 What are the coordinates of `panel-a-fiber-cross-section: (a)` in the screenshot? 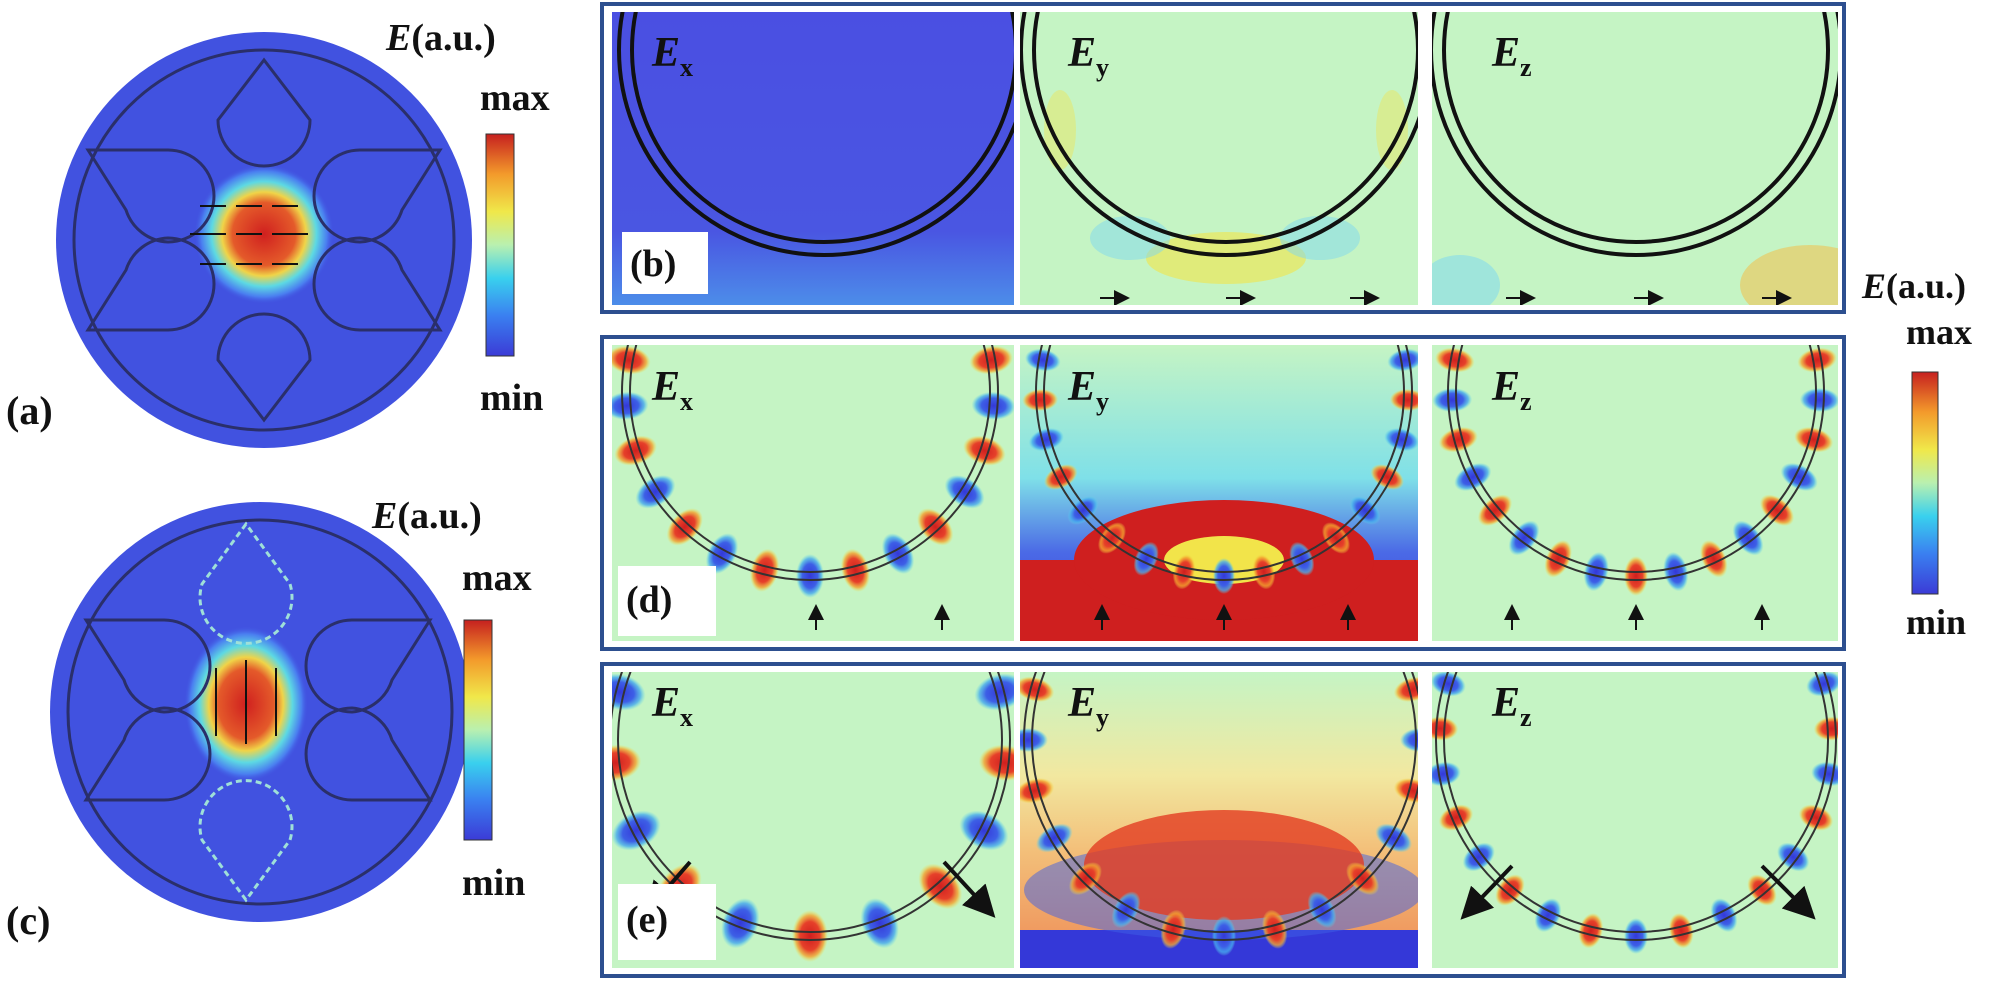 It's located at (239, 240).